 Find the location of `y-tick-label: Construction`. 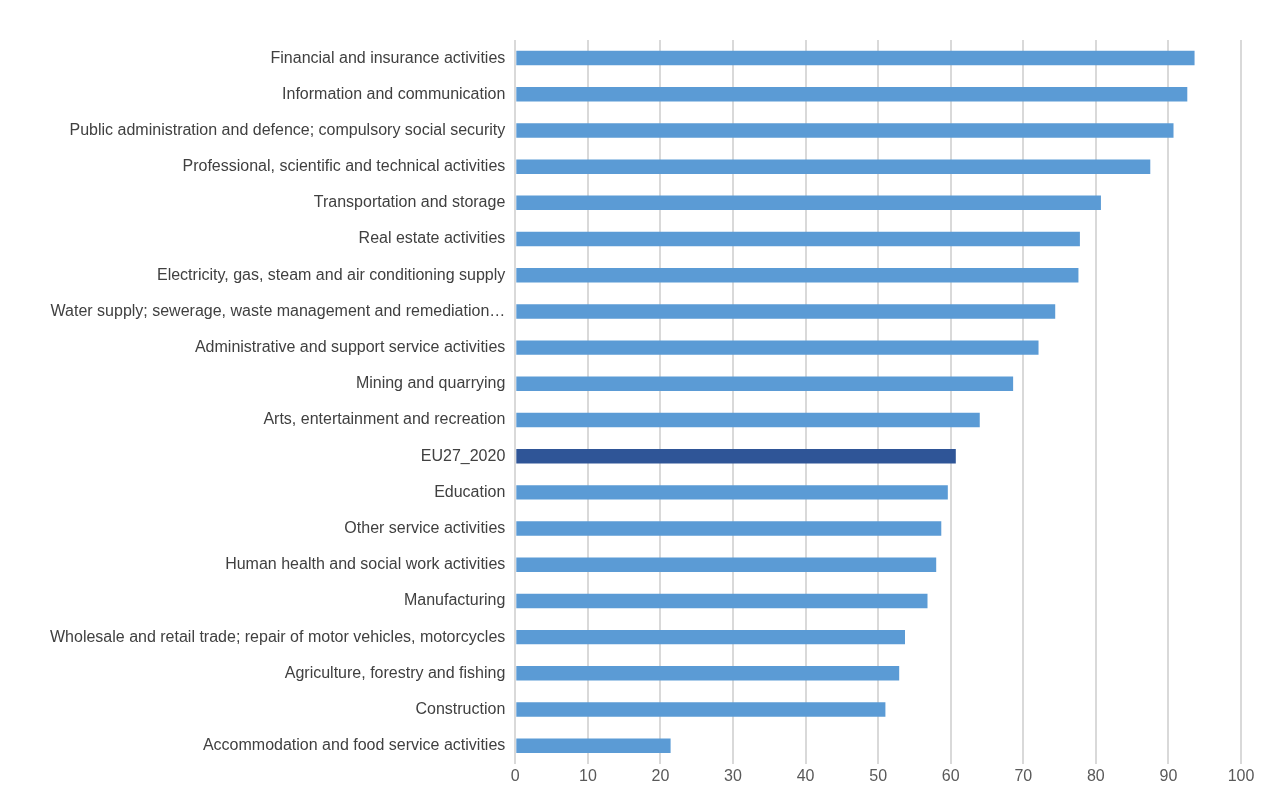

y-tick-label: Construction is located at coordinates (460, 708).